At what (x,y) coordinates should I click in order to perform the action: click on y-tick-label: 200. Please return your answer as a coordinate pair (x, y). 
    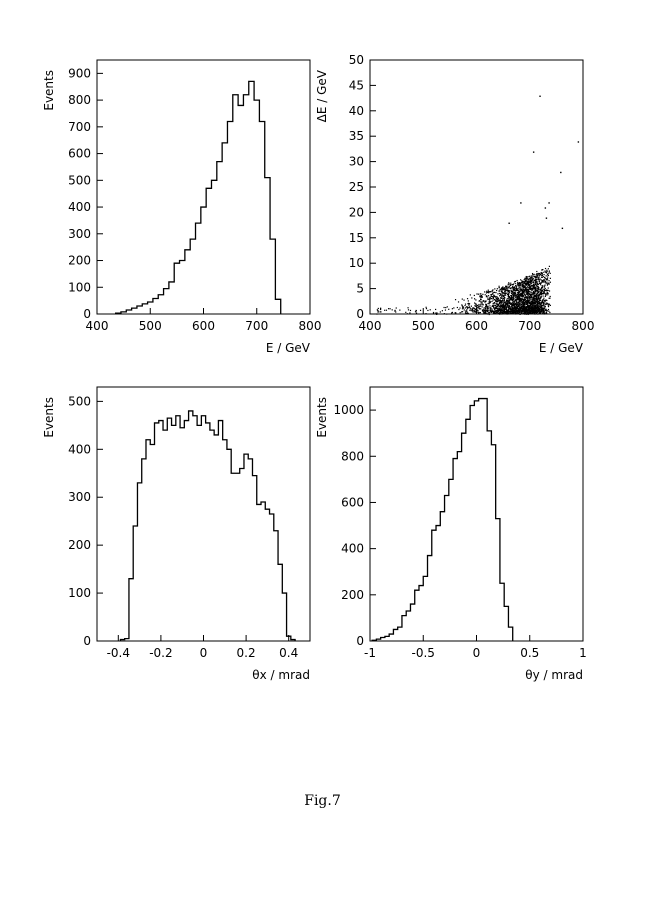
    Looking at the image, I should click on (352, 595).